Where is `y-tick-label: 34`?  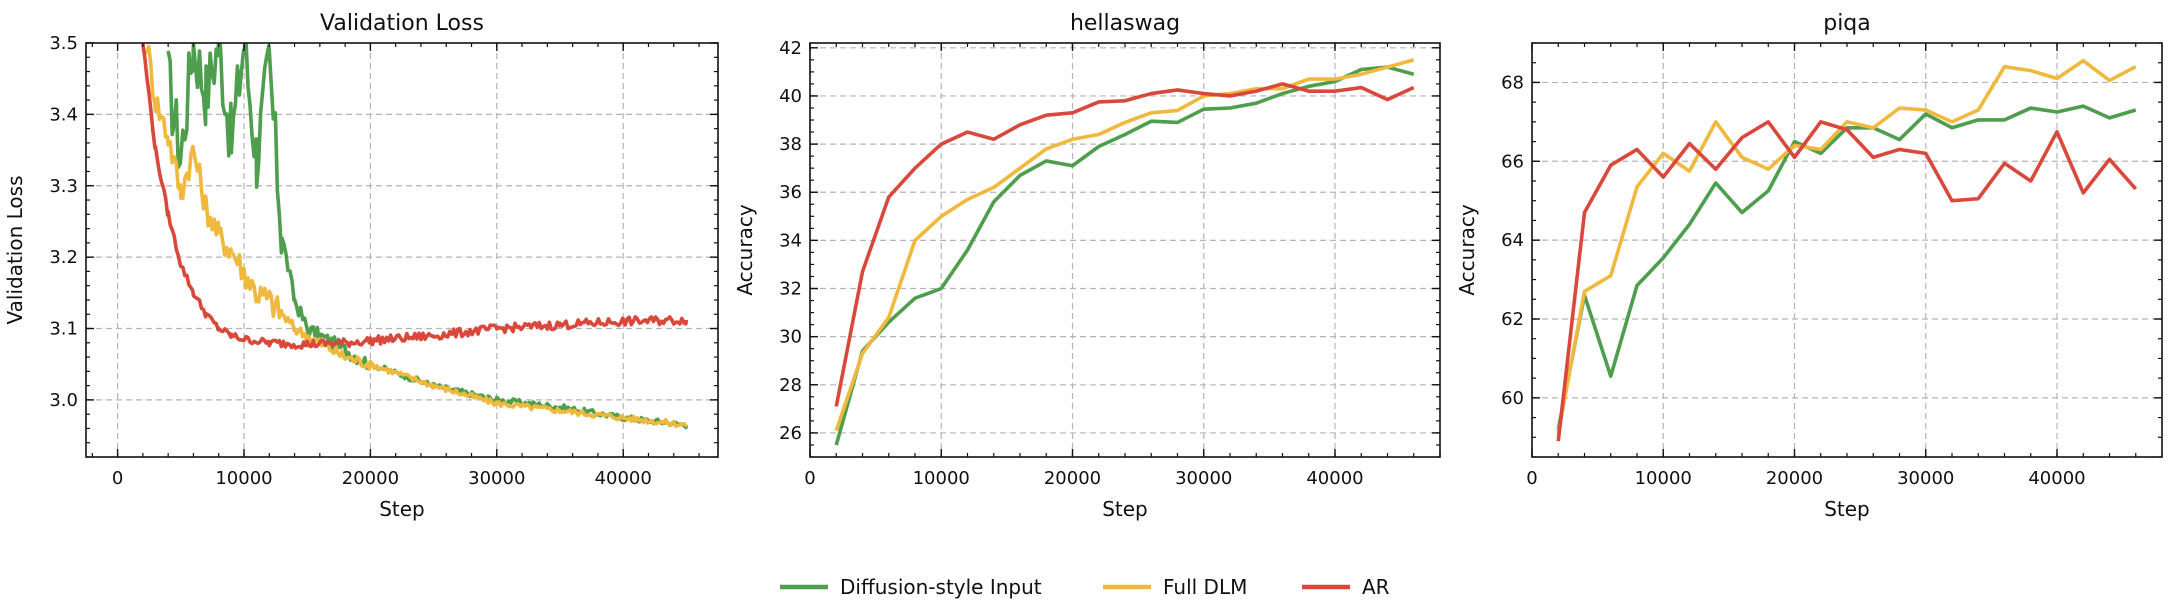
y-tick-label: 34 is located at coordinates (790, 240).